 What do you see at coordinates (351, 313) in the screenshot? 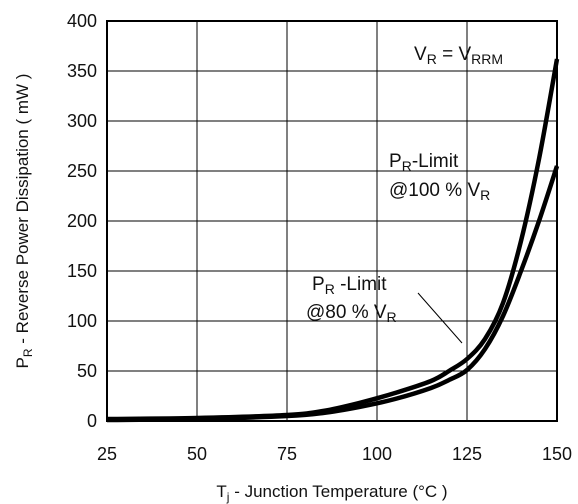
I see `annotation-limit80-b: @80 % VR` at bounding box center [351, 313].